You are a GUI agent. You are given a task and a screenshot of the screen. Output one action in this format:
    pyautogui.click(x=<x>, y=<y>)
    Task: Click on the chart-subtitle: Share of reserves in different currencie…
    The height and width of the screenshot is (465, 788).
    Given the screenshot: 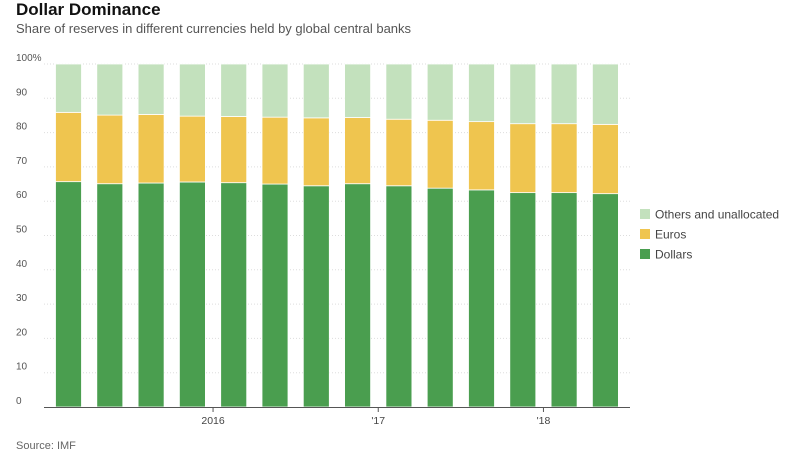 What is the action you would take?
    pyautogui.click(x=214, y=28)
    